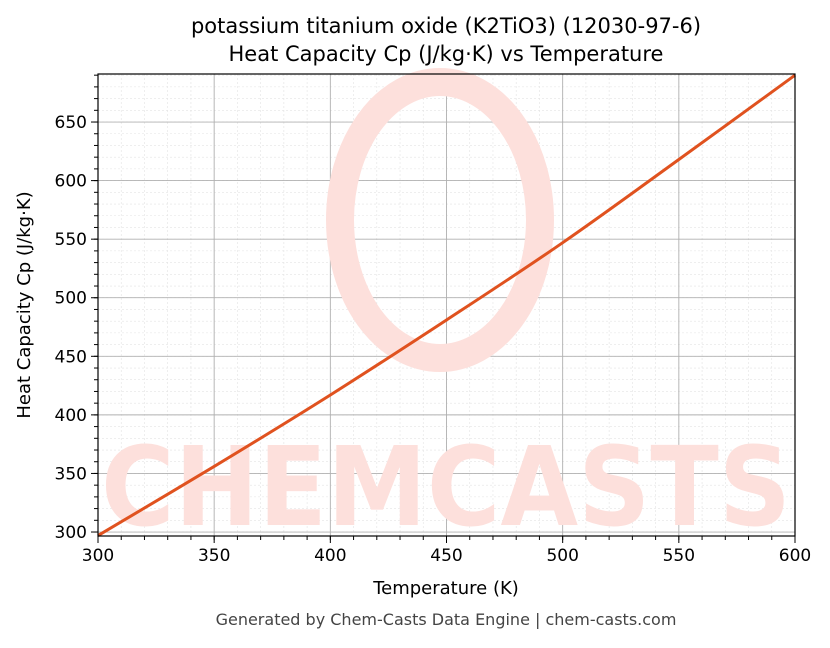  Describe the element at coordinates (24, 304) in the screenshot. I see `y-axis-label: Heat Capacity Cp (J/kg·K)` at that location.